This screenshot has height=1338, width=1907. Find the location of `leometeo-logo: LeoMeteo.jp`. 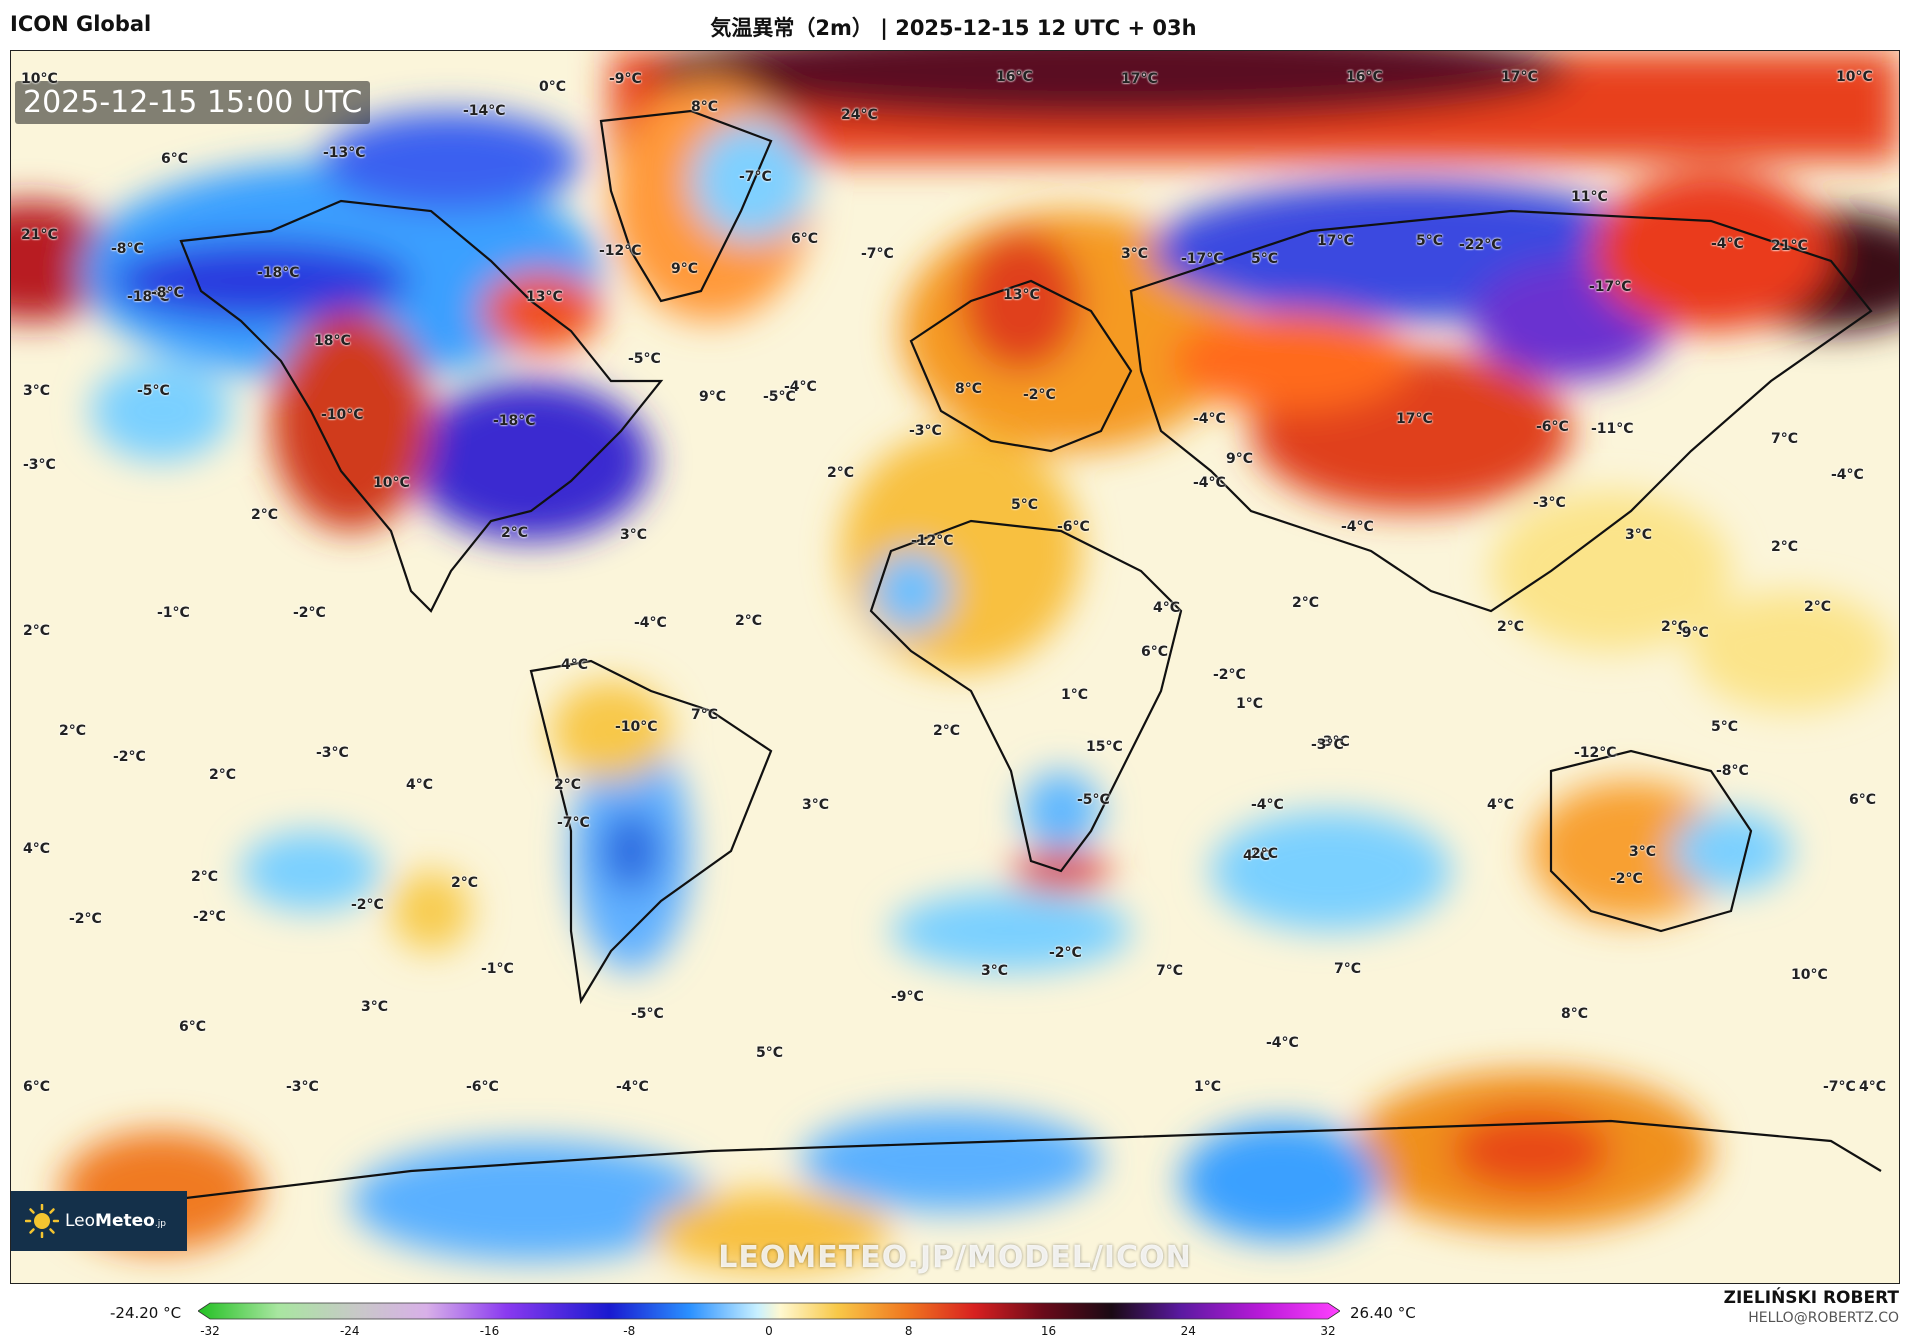

leometeo-logo: LeoMeteo.jp is located at coordinates (99, 1221).